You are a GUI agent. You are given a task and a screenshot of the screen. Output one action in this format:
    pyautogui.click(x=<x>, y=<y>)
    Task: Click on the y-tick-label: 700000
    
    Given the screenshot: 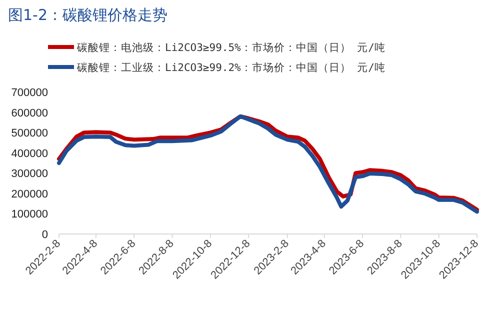 What is the action you would take?
    pyautogui.click(x=29, y=93)
    